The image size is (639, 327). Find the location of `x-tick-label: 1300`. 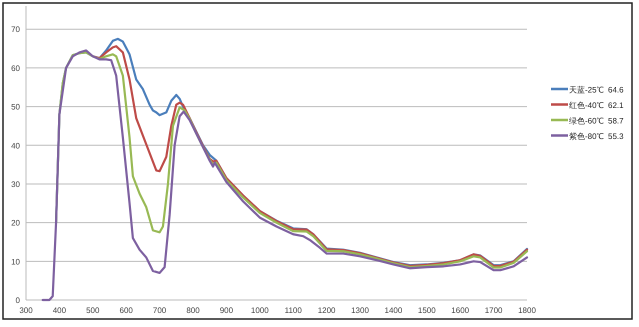

x-tick-label: 1300 is located at coordinates (360, 310).